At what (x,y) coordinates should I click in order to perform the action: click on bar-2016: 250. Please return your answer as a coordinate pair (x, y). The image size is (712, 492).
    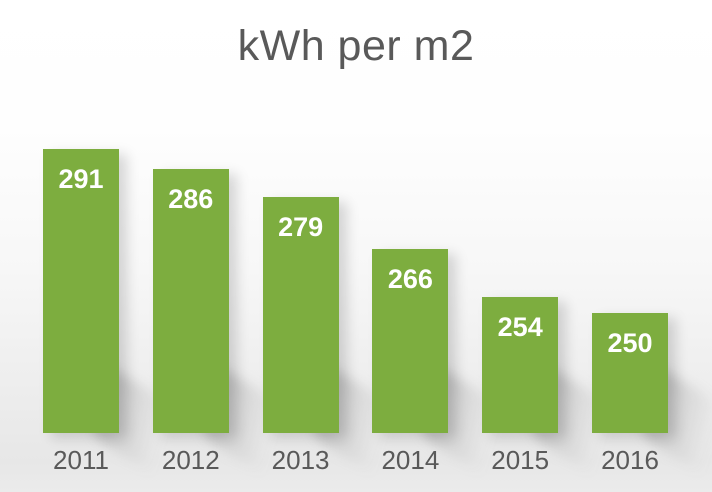
    Looking at the image, I should click on (629, 373).